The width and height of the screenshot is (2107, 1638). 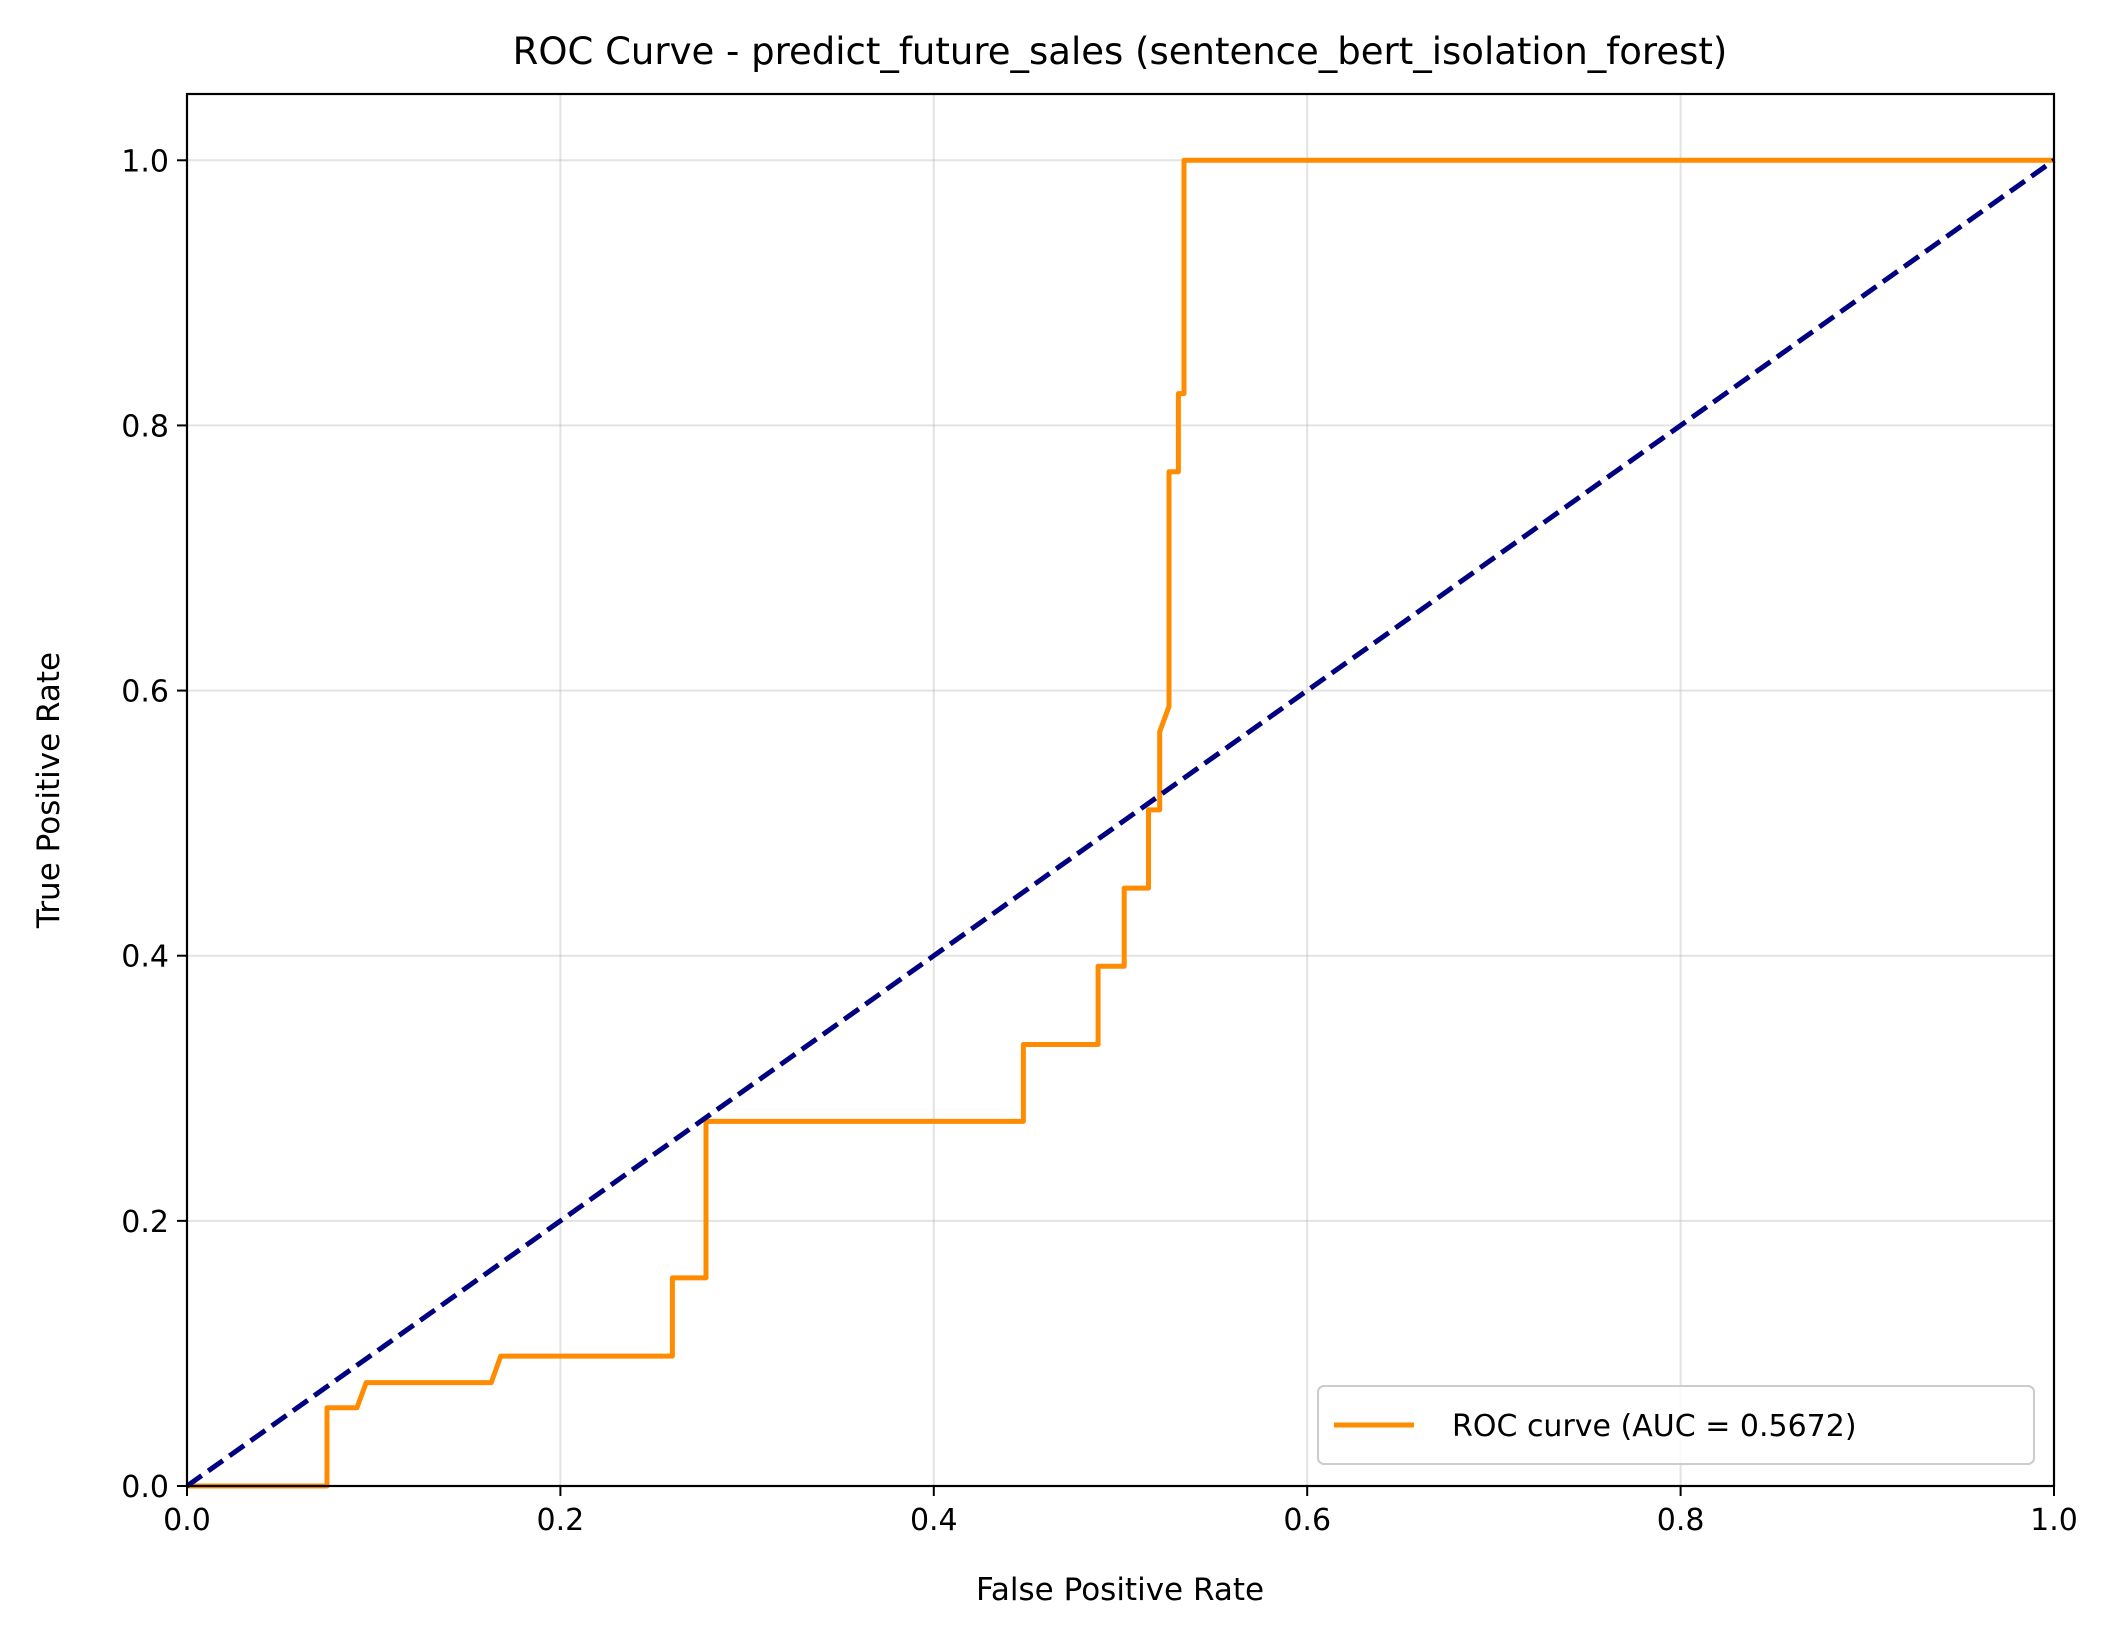 What do you see at coordinates (145, 426) in the screenshot?
I see `y-tick-label: 0.8` at bounding box center [145, 426].